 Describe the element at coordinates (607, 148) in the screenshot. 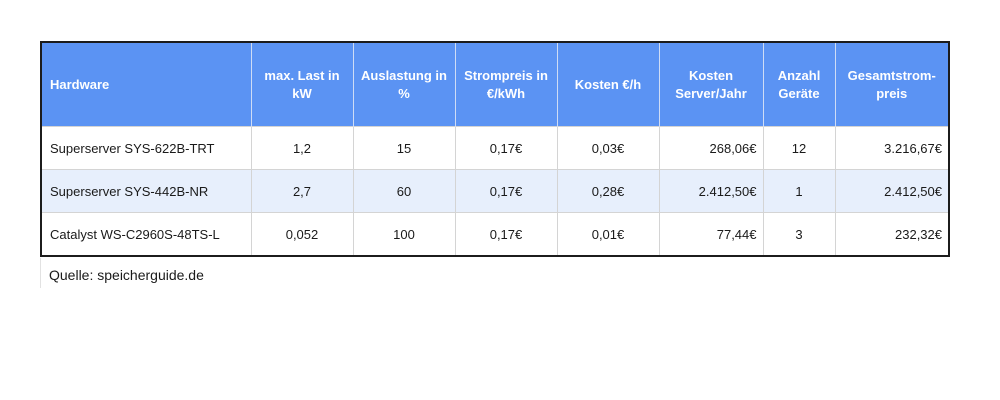

I see `cell-cost-per-hour: 0,03€` at that location.